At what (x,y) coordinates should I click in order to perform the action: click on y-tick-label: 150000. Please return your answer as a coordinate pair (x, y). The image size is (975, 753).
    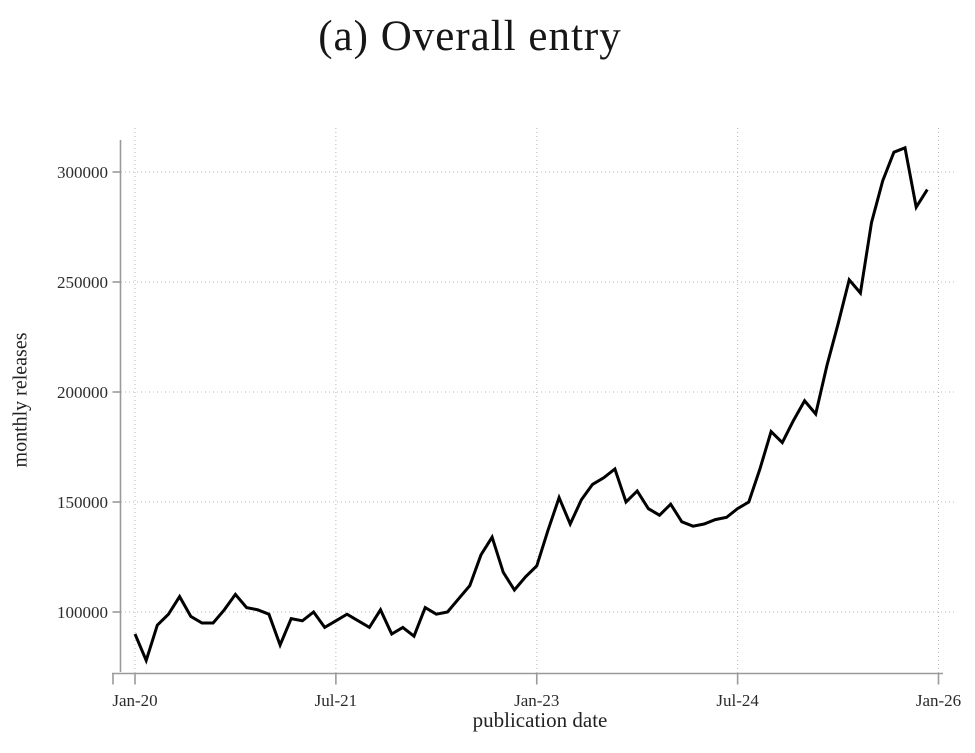
    Looking at the image, I should click on (82, 502).